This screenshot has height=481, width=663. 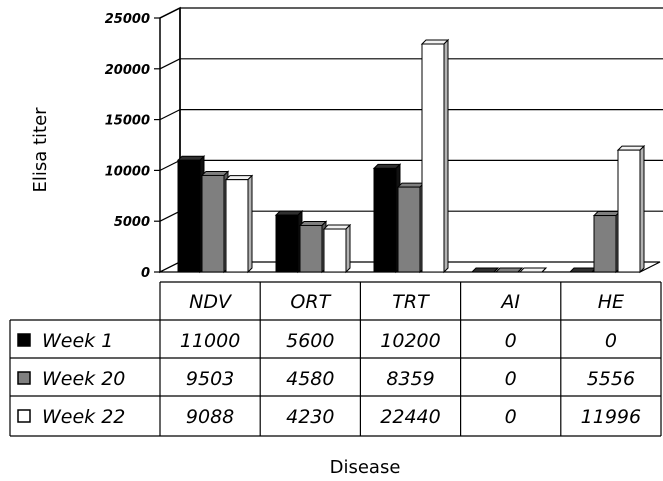 I want to click on series-label: Week 20, so click(x=83, y=379).